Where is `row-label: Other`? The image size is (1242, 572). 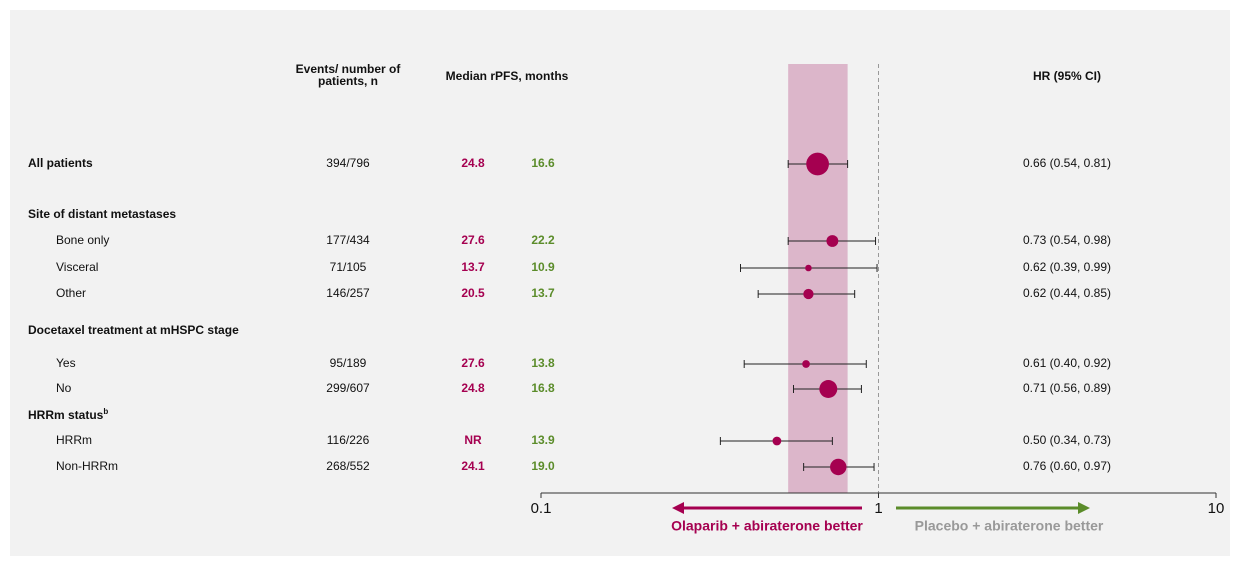
row-label: Other is located at coordinates (71, 293).